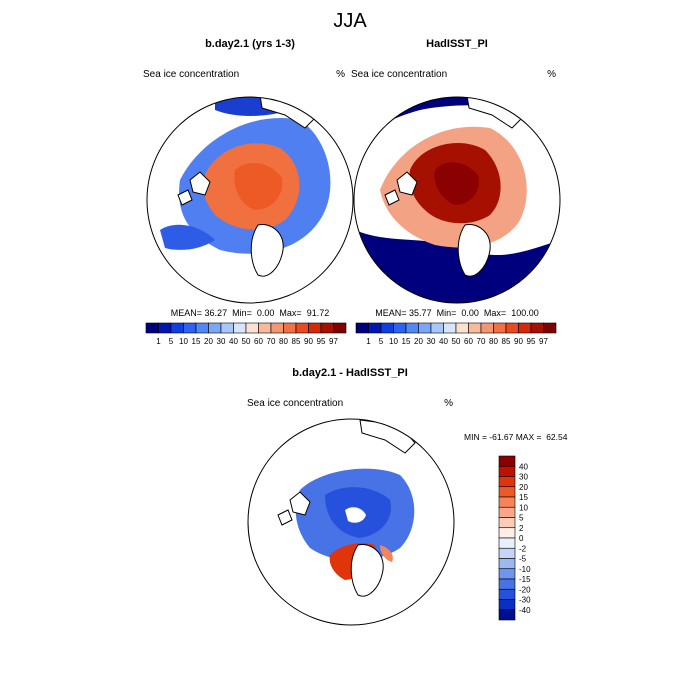  I want to click on model-colorbar-tick-label: 60, so click(258, 341).